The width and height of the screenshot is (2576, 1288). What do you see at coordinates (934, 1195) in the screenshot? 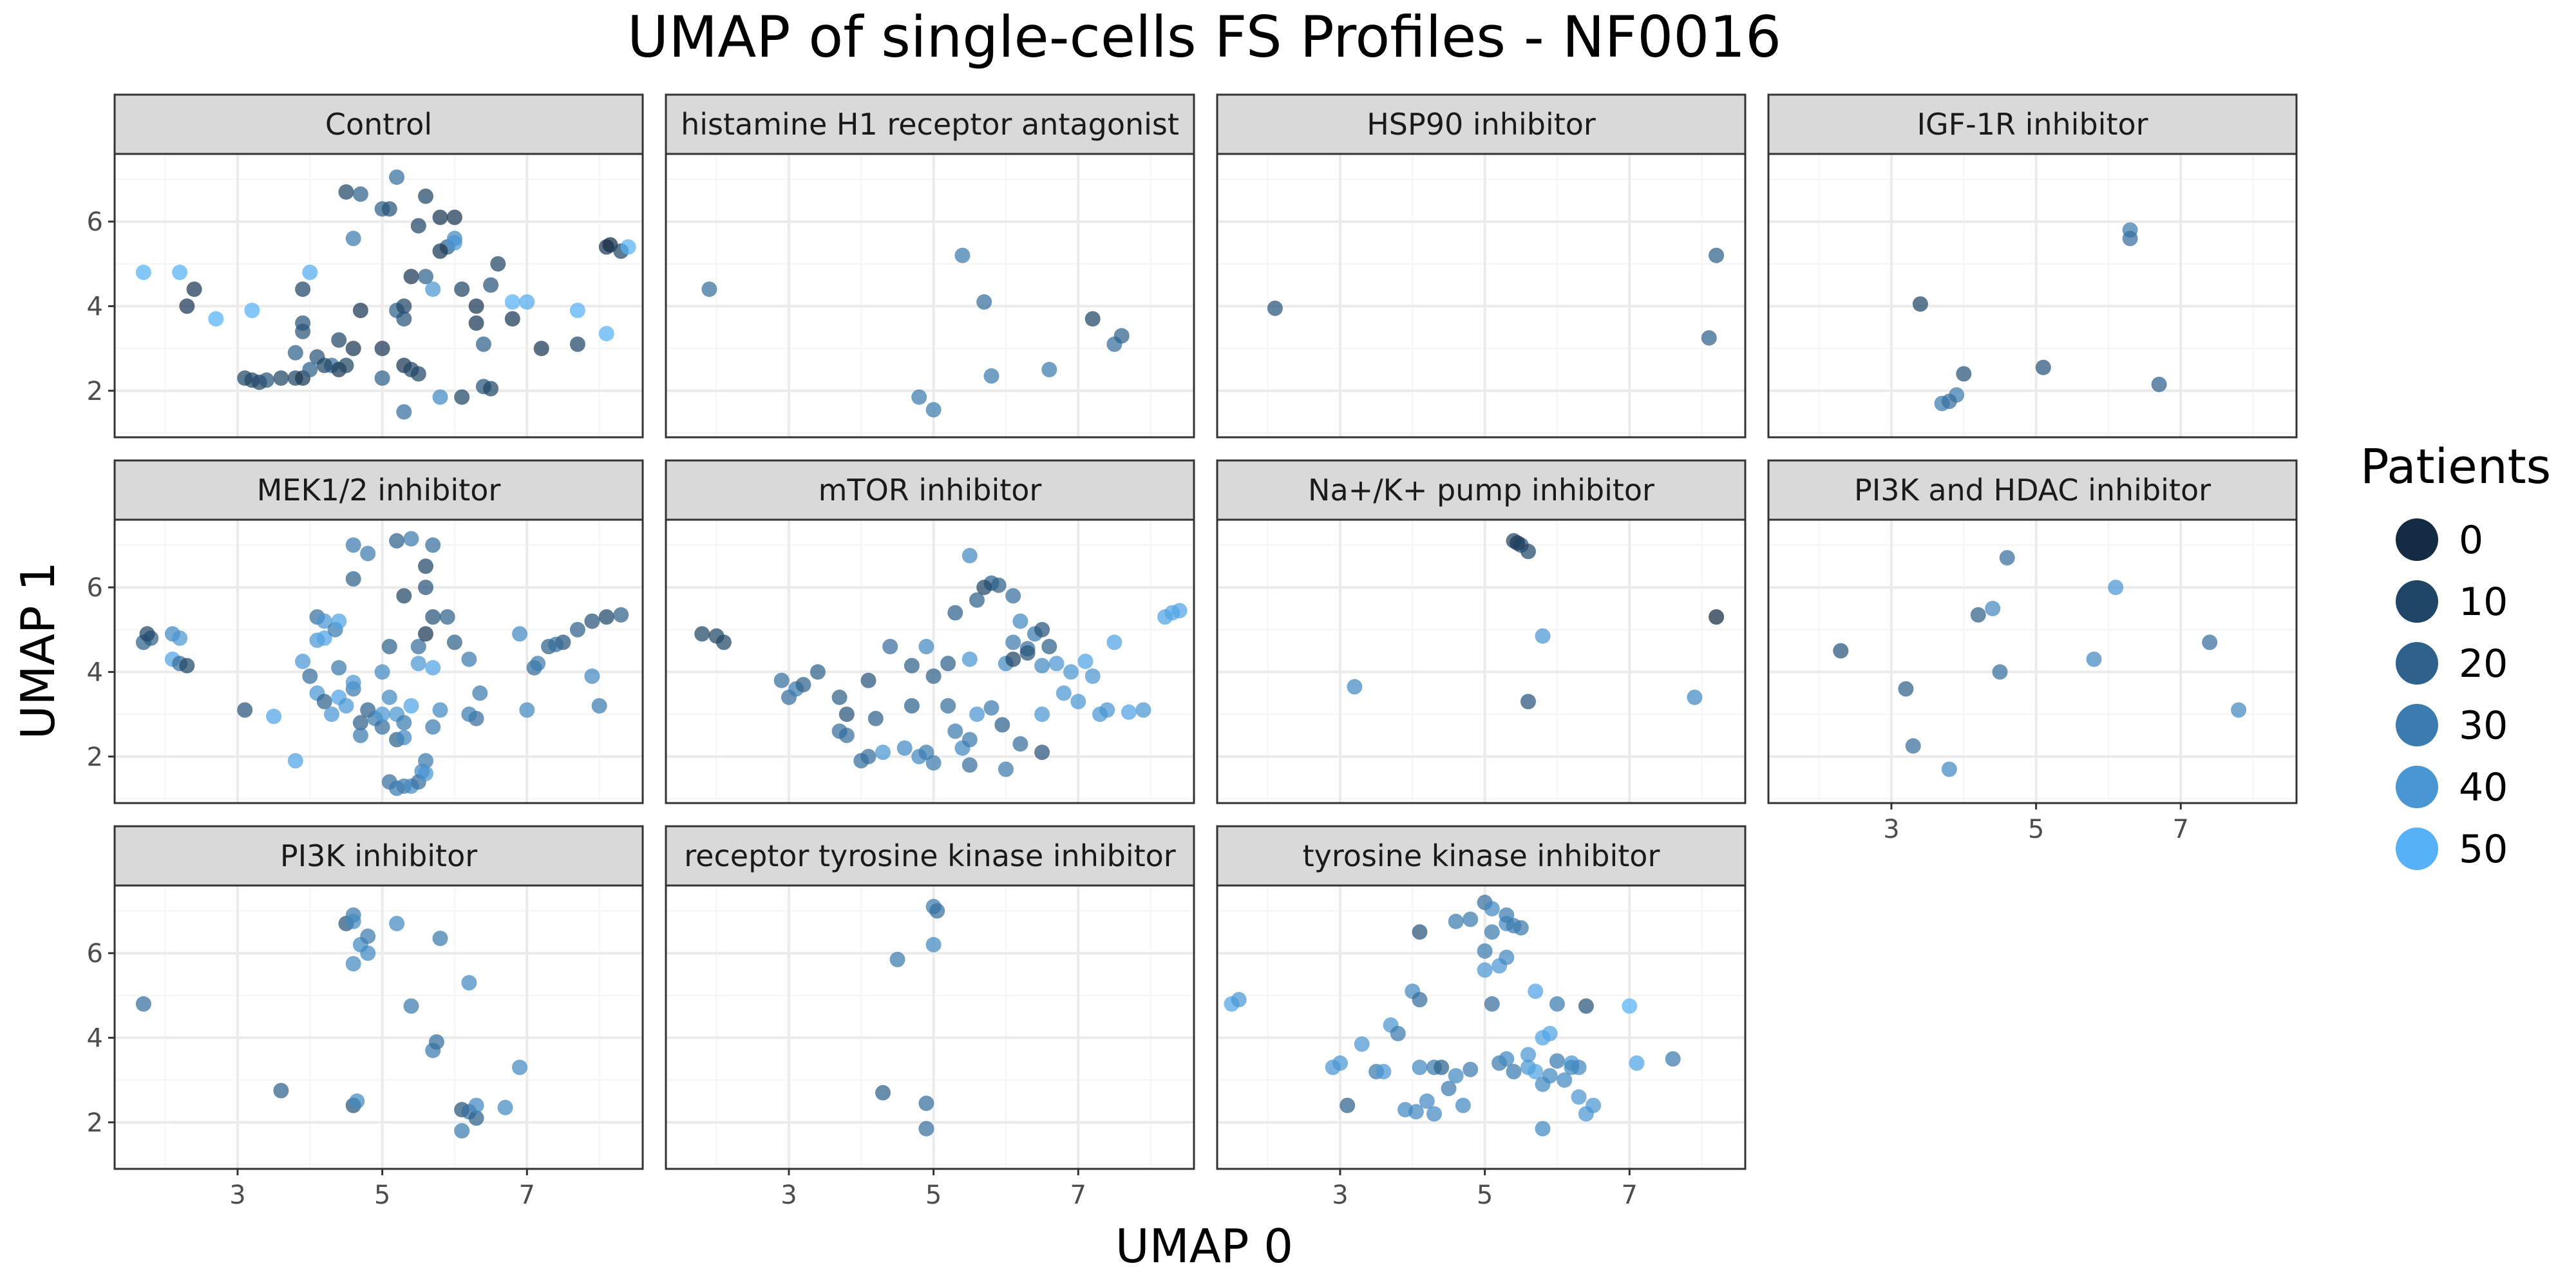
I see `x-tick-label: 5` at bounding box center [934, 1195].